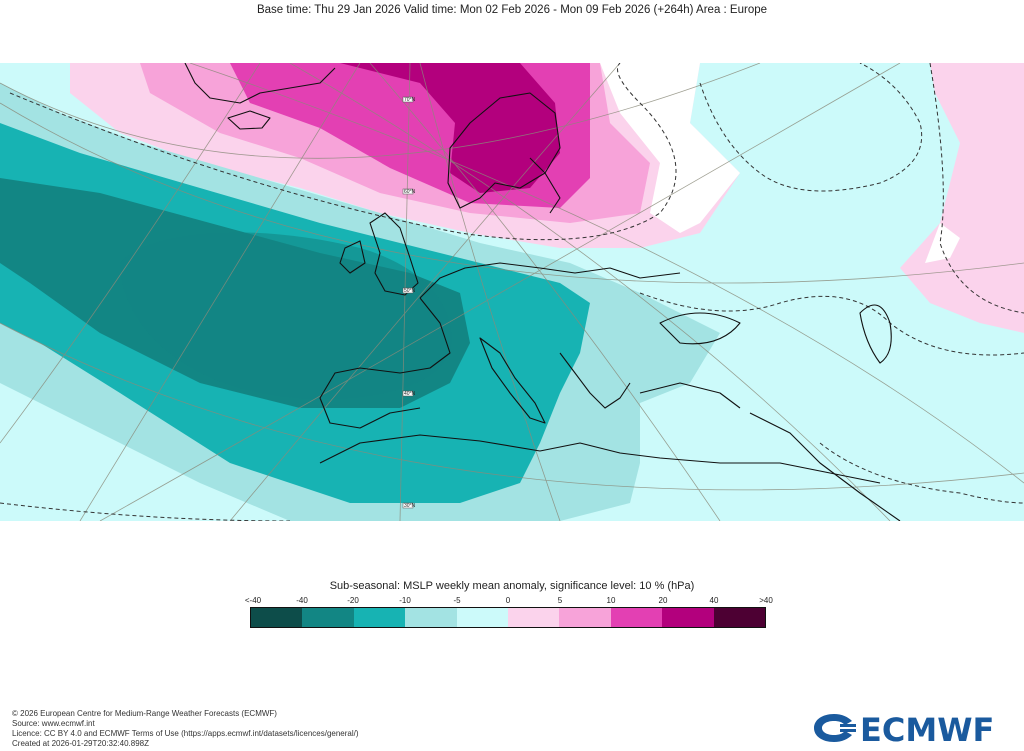  Describe the element at coordinates (410, 506) in the screenshot. I see `lat-label-30: 30°N` at that location.